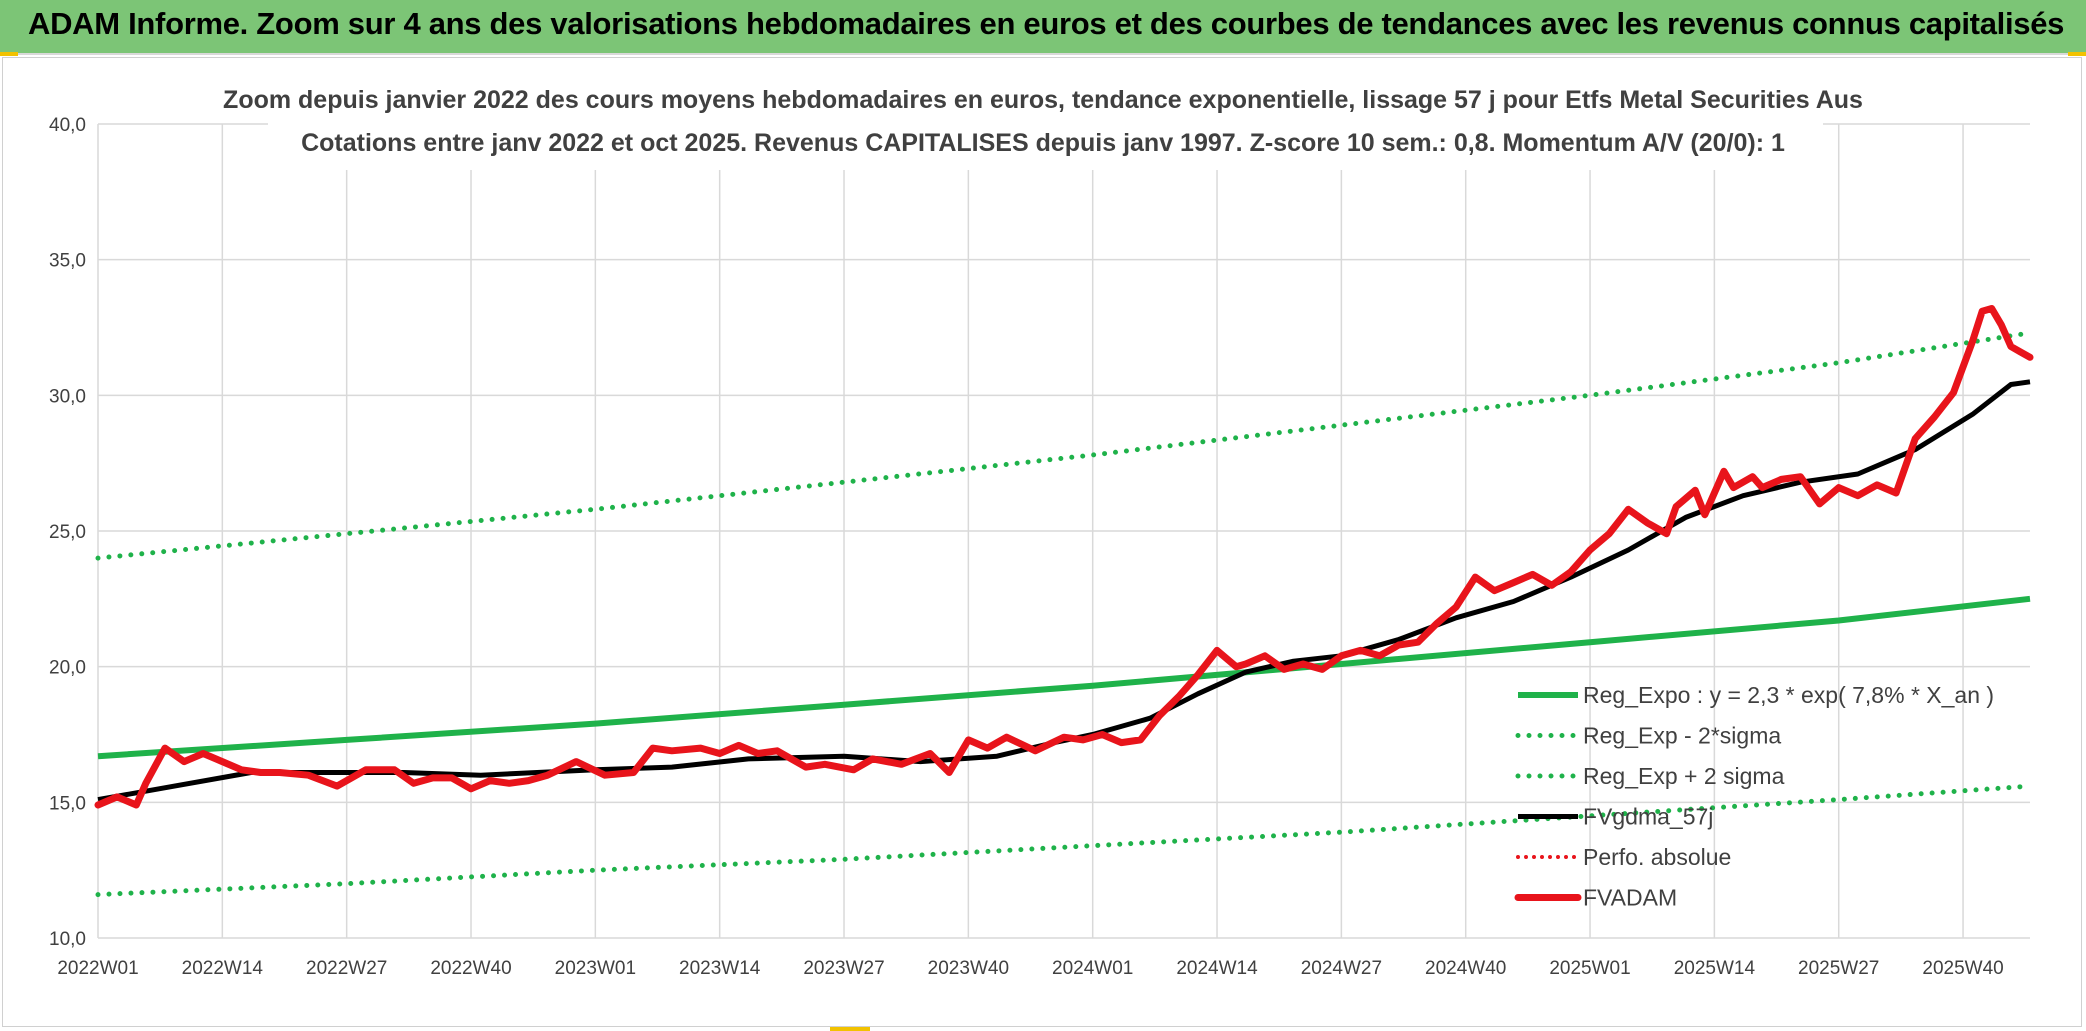  I want to click on corner-mark-left, so click(9, 54).